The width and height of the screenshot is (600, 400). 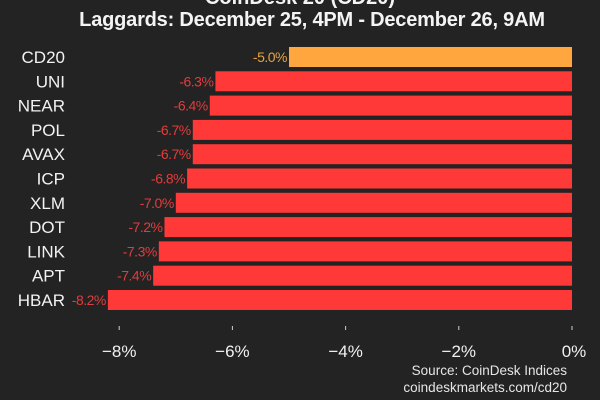 I want to click on bar-hbar, so click(x=339, y=300).